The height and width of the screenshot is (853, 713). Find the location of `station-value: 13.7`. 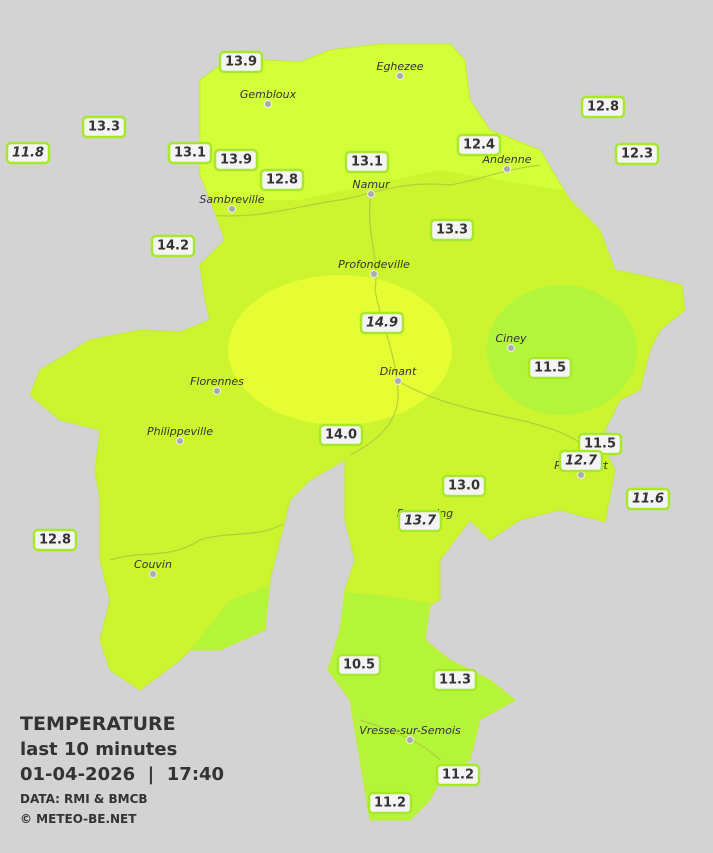

station-value: 13.7 is located at coordinates (420, 521).